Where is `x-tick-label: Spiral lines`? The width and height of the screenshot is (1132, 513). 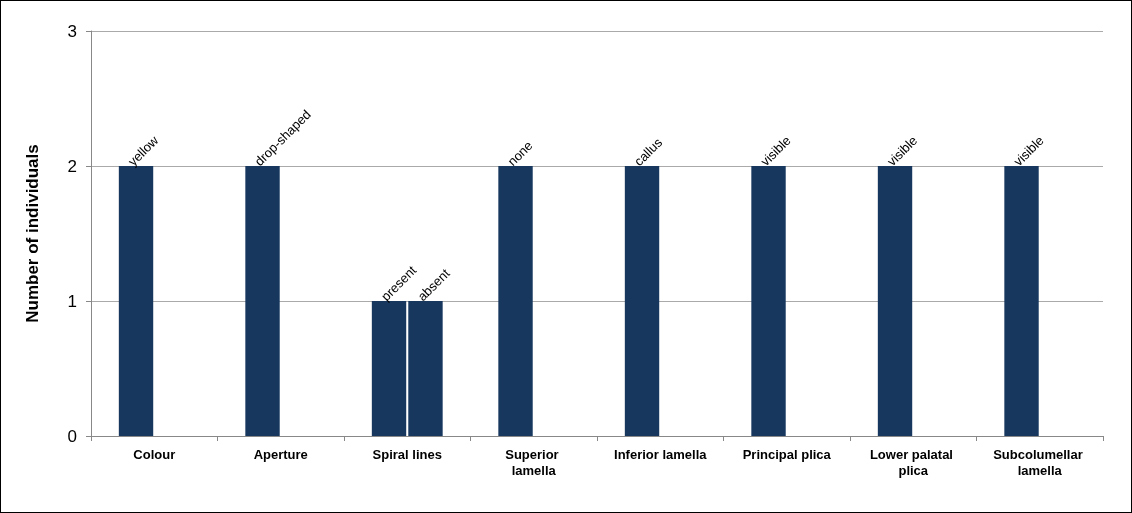
x-tick-label: Spiral lines is located at coordinates (407, 454).